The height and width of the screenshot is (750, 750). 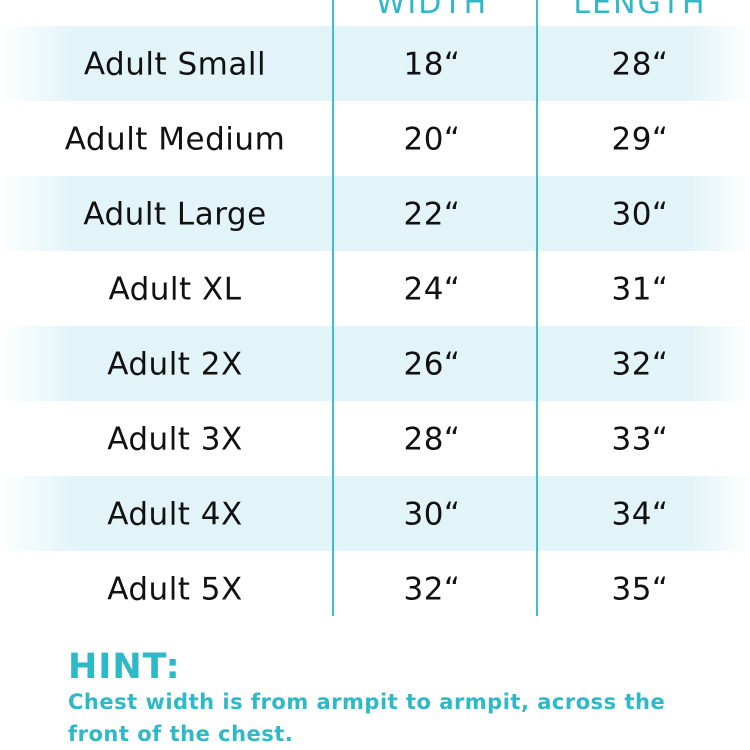 I want to click on measurement: 35“, so click(x=639, y=590).